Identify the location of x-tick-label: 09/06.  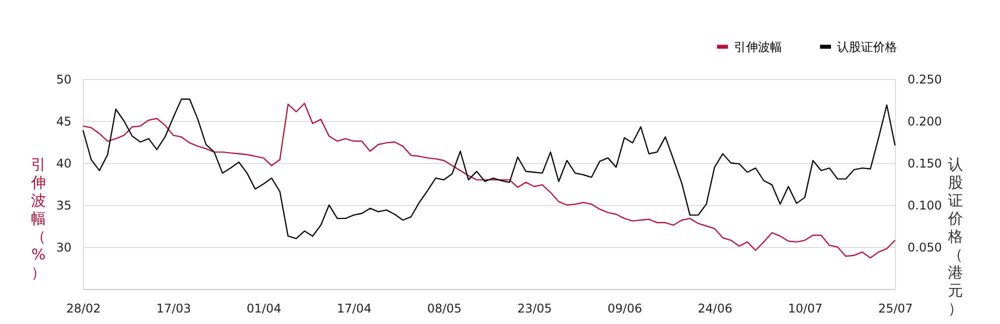
(625, 309).